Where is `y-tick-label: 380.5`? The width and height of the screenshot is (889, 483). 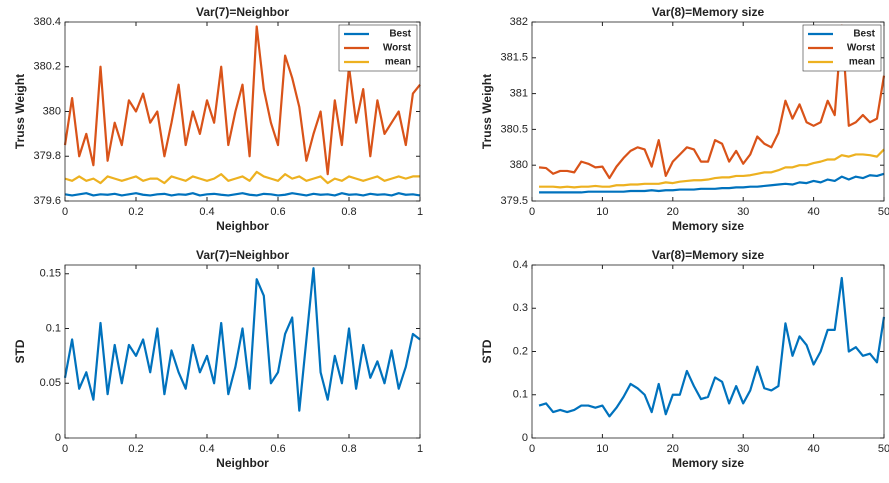 y-tick-label: 380.5 is located at coordinates (514, 129).